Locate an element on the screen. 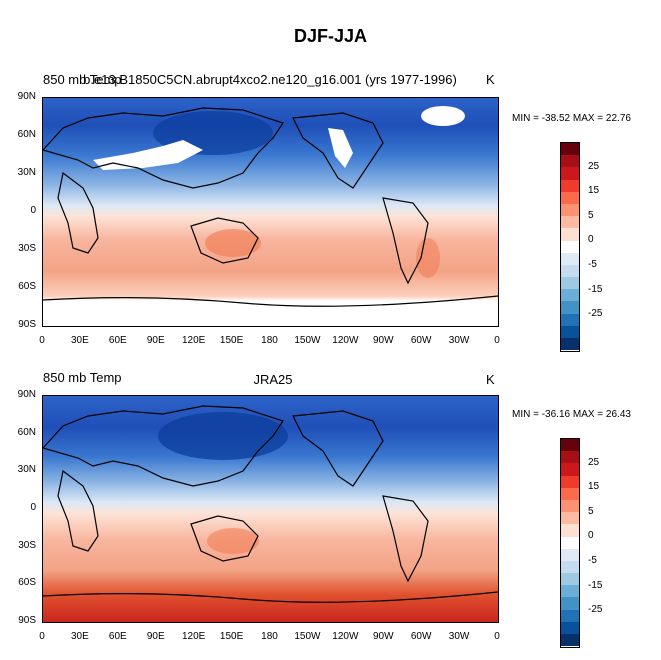  colorbar-label: 5 is located at coordinates (591, 511).